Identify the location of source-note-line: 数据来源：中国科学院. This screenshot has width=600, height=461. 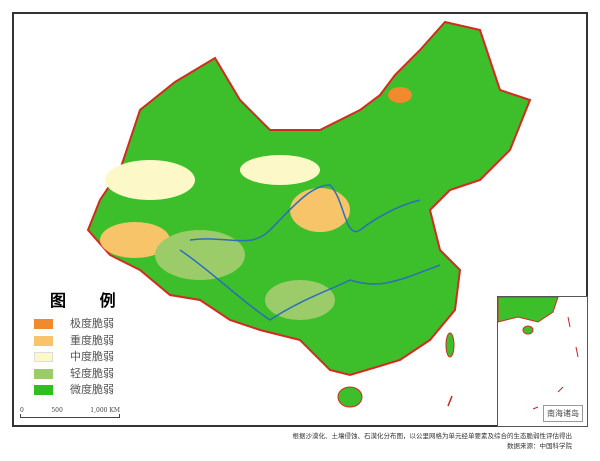
(539, 446).